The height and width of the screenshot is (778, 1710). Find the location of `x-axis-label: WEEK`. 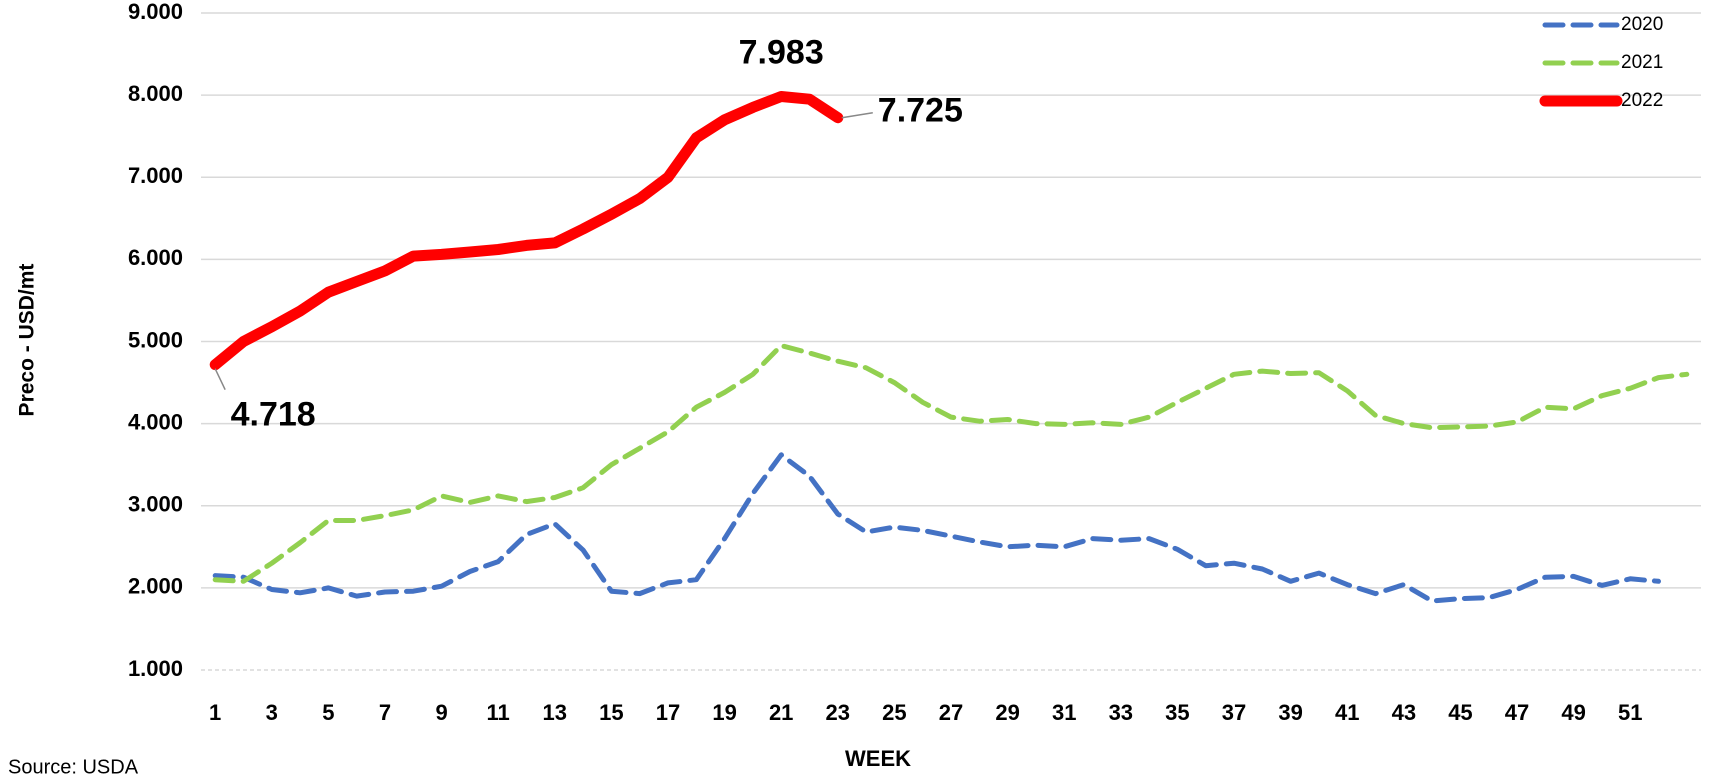

x-axis-label: WEEK is located at coordinates (878, 758).